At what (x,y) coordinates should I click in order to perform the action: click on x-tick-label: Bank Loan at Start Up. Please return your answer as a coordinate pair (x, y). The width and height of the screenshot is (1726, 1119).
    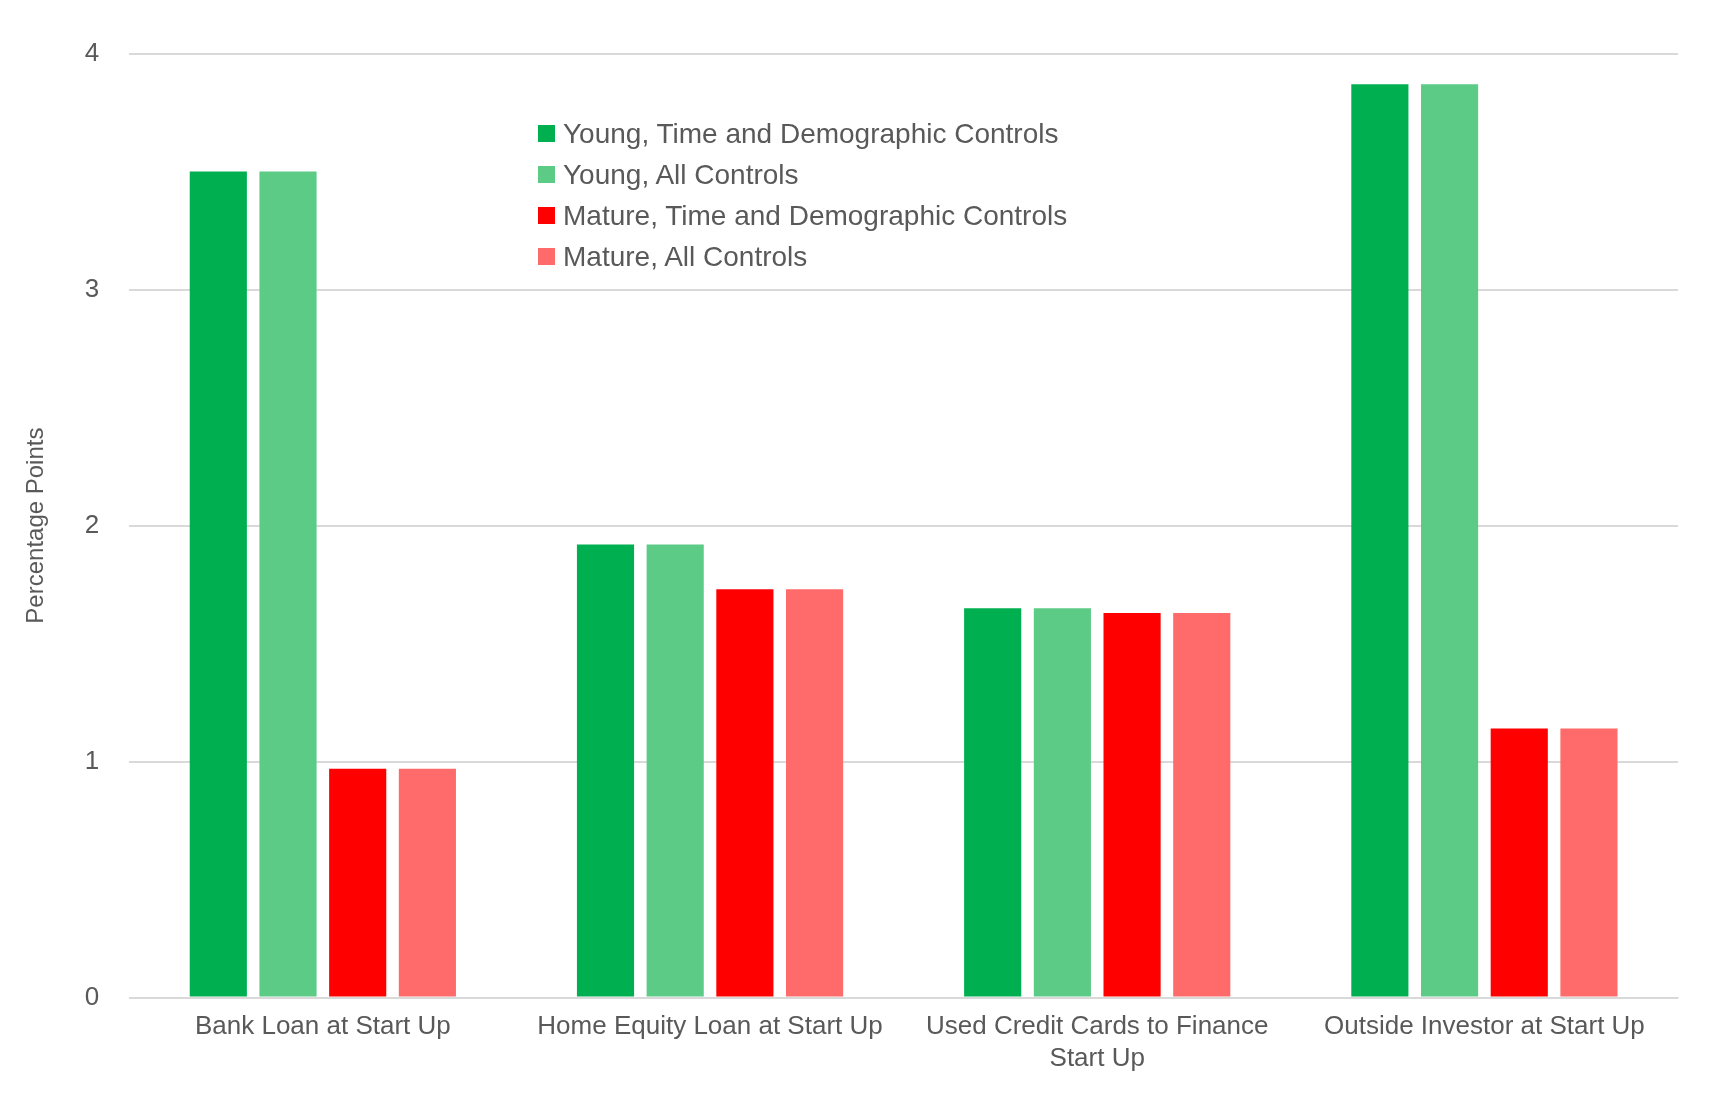
    Looking at the image, I should click on (322, 1025).